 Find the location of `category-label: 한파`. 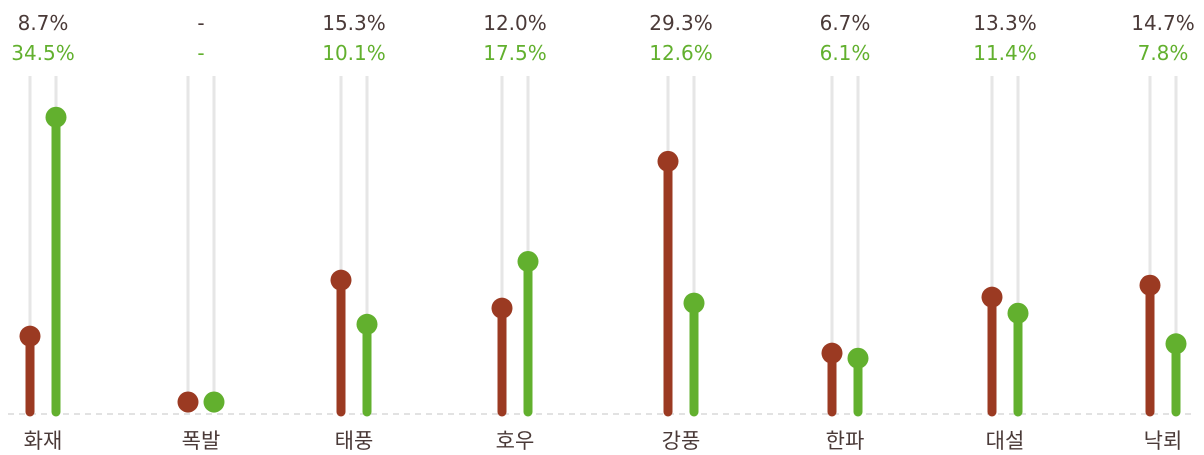

category-label: 한파 is located at coordinates (845, 441).